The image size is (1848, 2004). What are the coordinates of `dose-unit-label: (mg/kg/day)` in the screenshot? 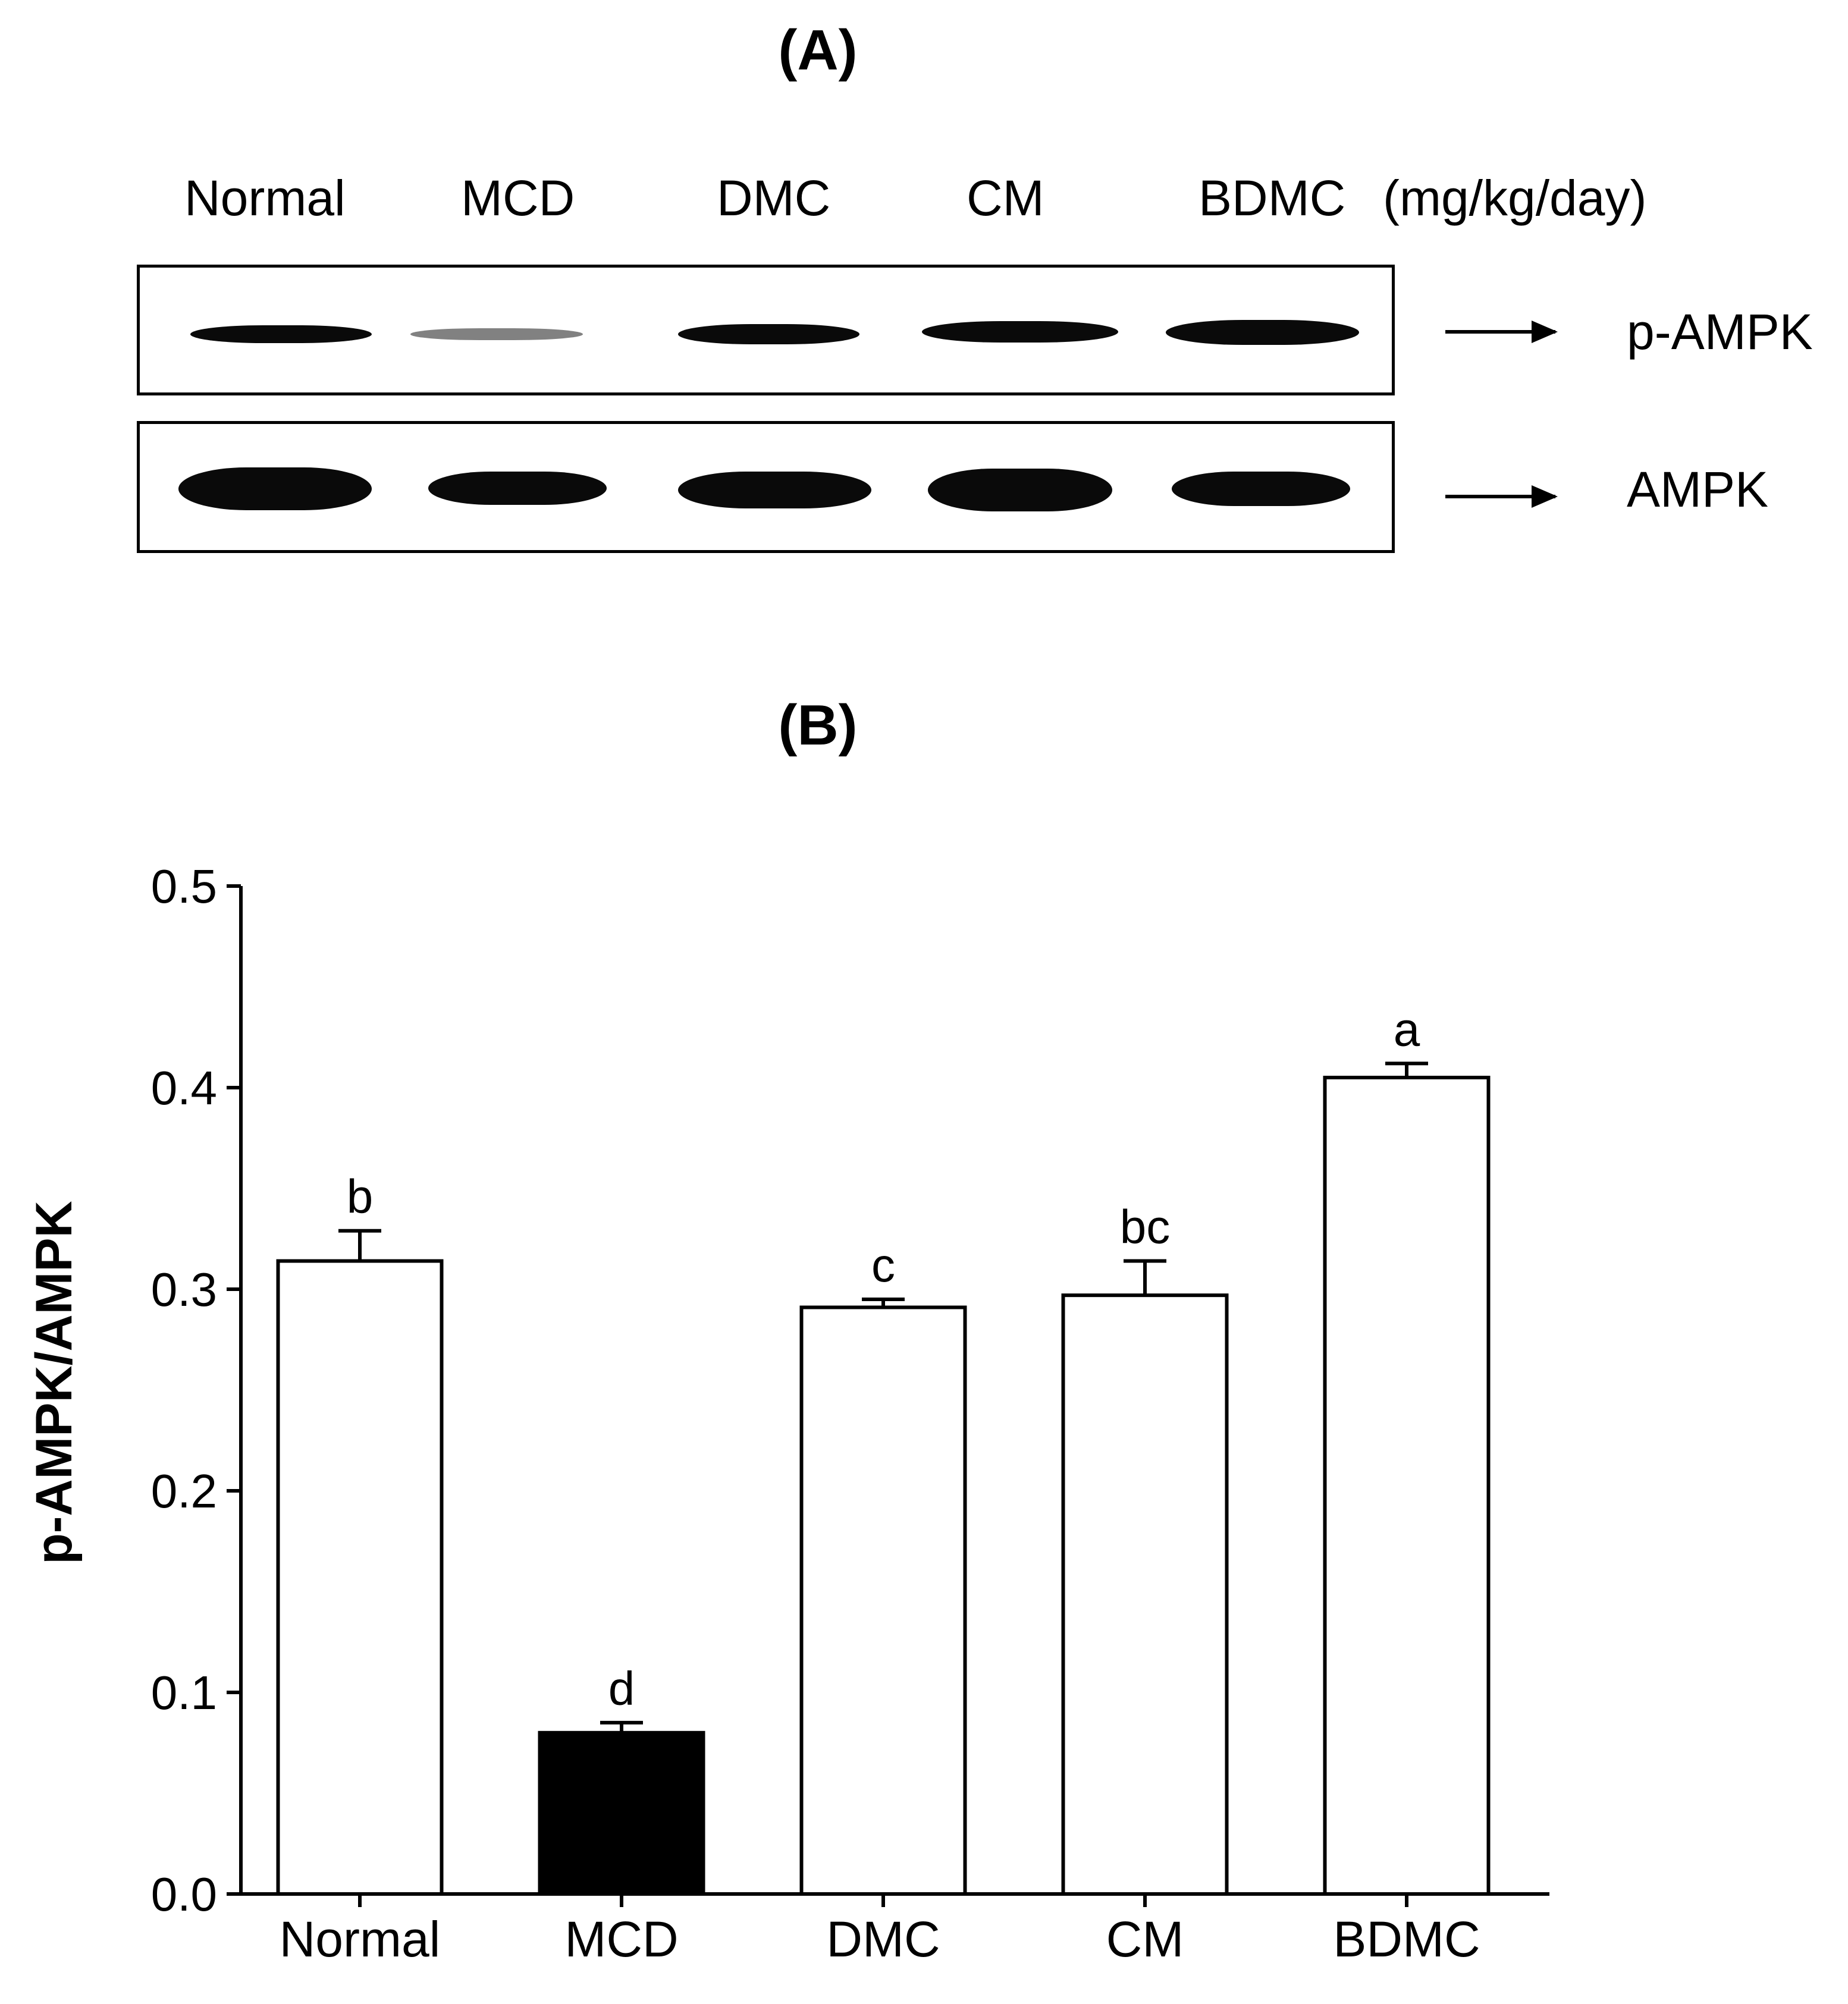 It's located at (1515, 198).